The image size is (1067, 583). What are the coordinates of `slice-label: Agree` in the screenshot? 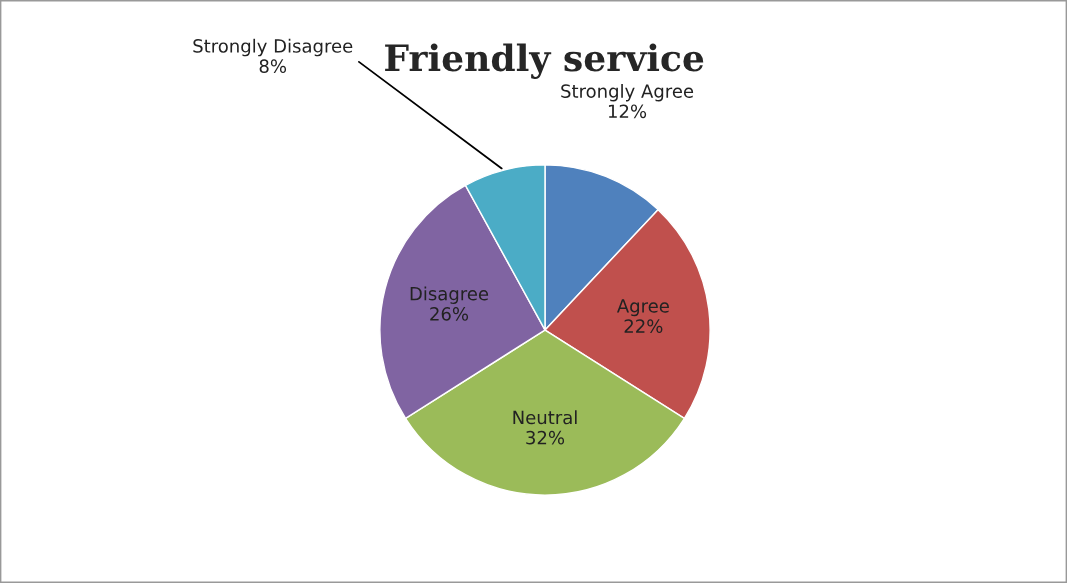 It's located at (642, 308).